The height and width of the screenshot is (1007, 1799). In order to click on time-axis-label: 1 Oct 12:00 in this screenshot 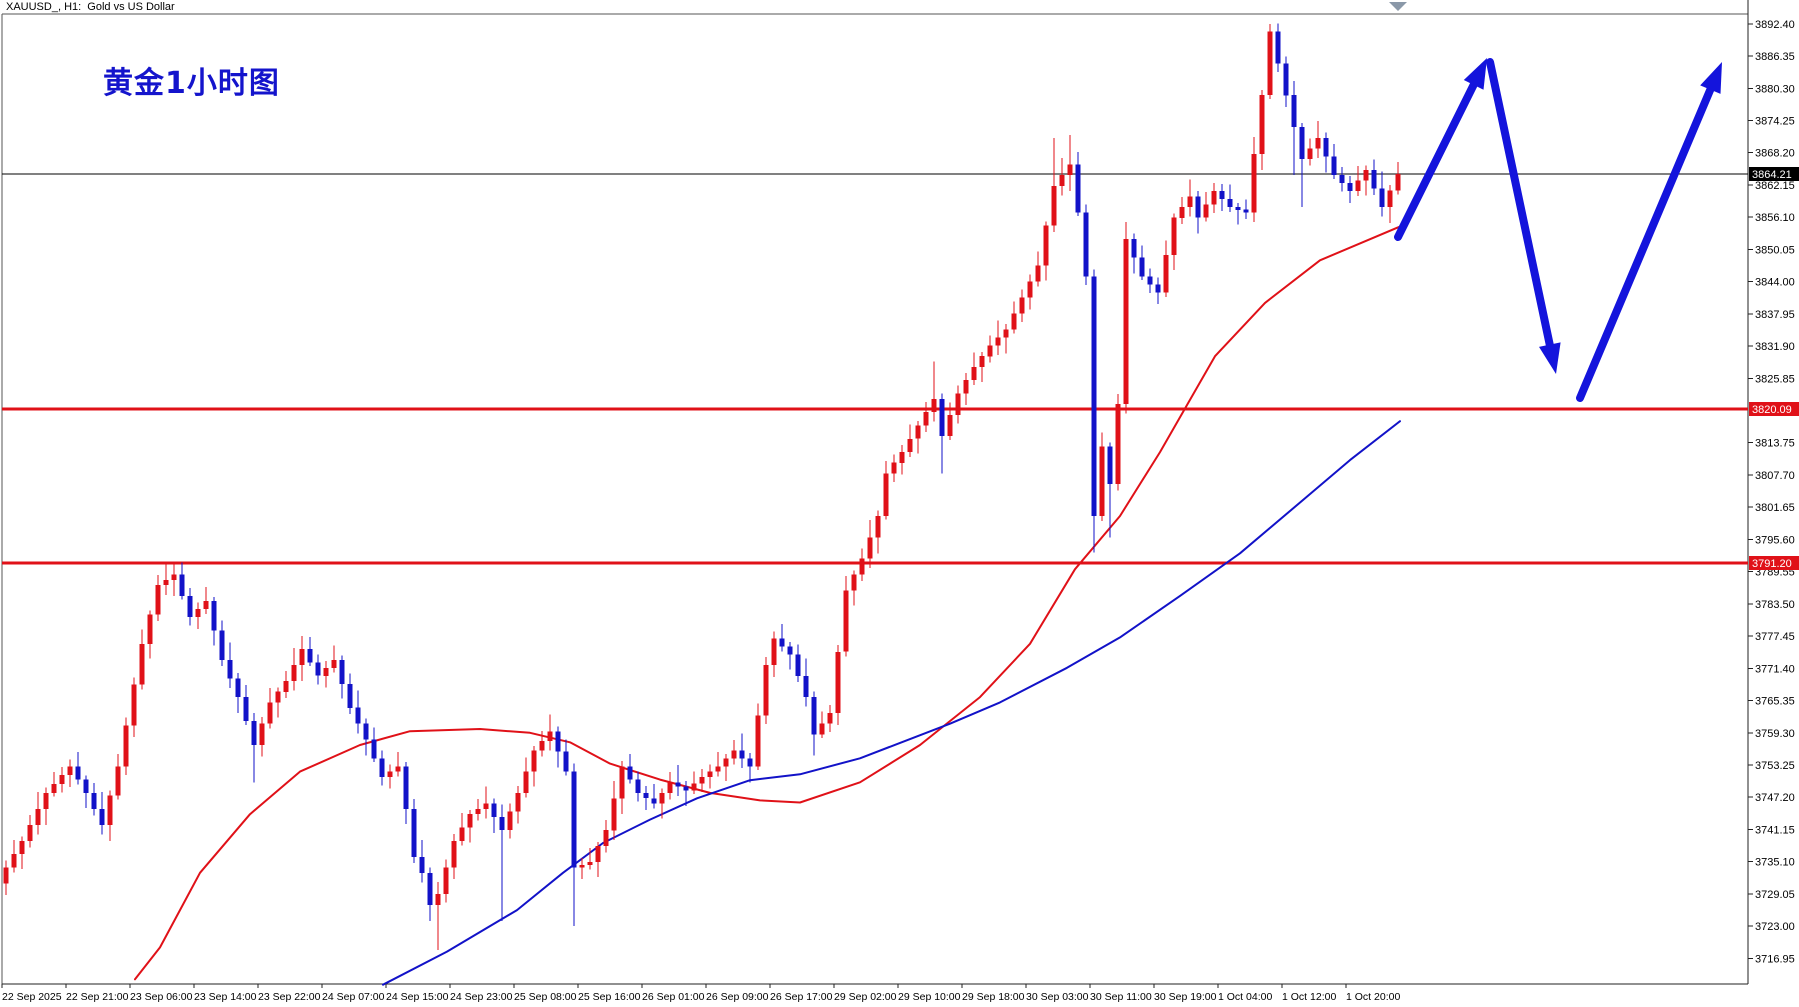, I will do `click(1309, 997)`.